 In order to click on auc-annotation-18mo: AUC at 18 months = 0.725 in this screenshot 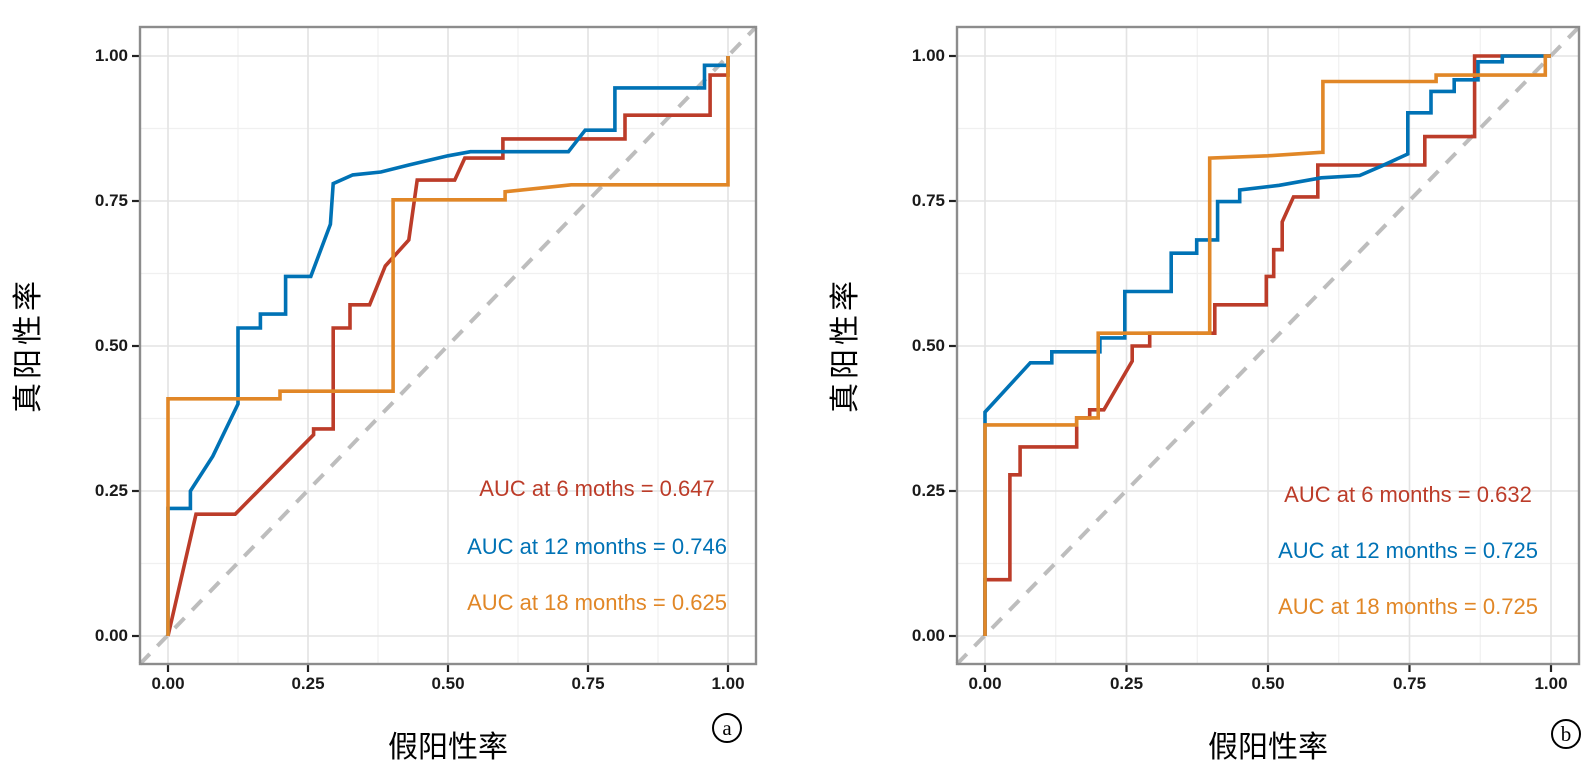, I will do `click(1408, 606)`.